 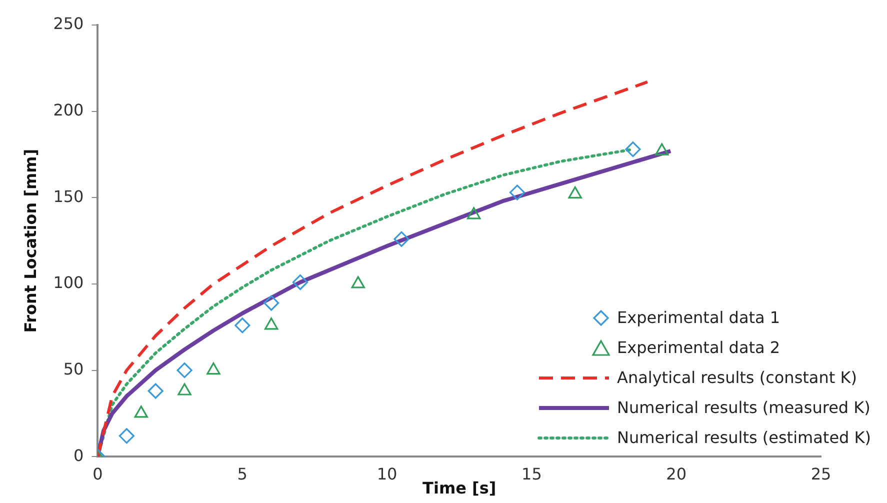 What do you see at coordinates (737, 378) in the screenshot?
I see `legend-label: Analytical results (constant K)` at bounding box center [737, 378].